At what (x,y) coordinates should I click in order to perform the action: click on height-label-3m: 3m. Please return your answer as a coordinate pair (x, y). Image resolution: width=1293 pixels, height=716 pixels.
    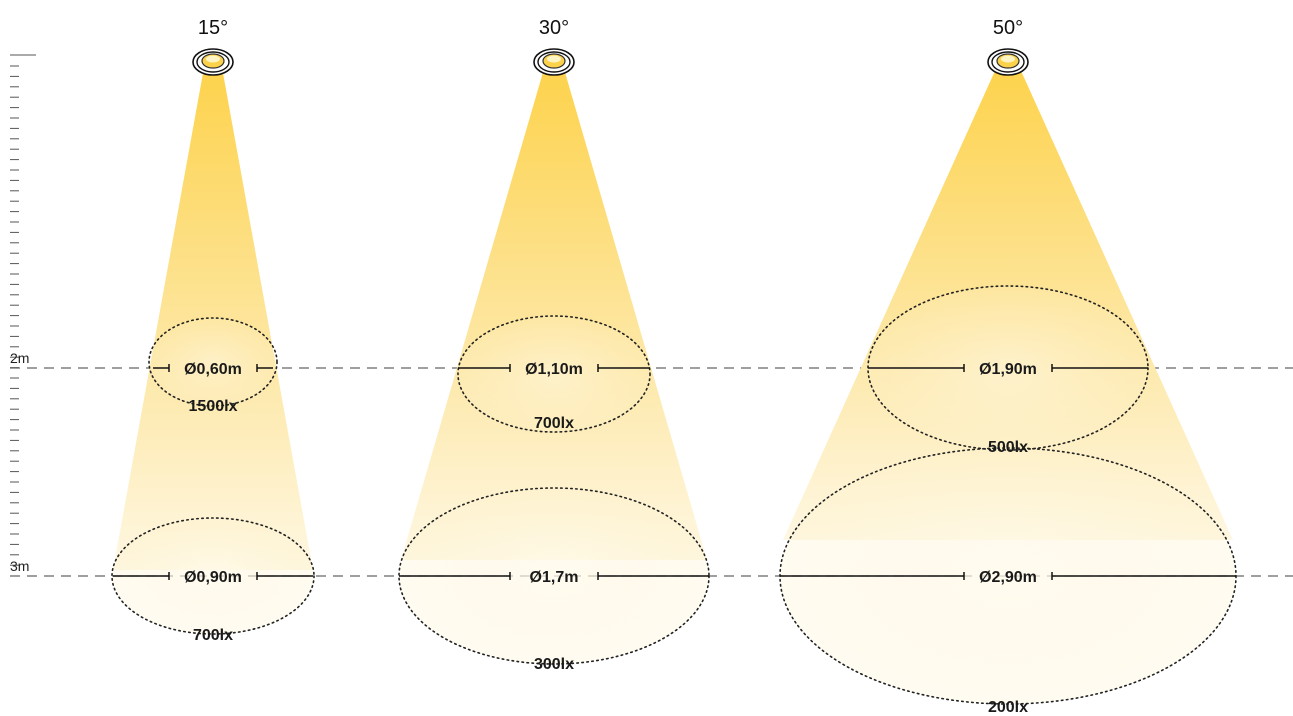
    Looking at the image, I should click on (19, 566).